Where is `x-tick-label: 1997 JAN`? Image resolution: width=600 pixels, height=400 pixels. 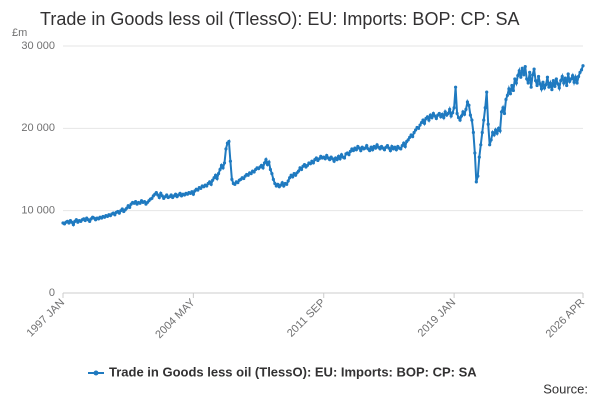 x-tick-label: 1997 JAN is located at coordinates (46, 318).